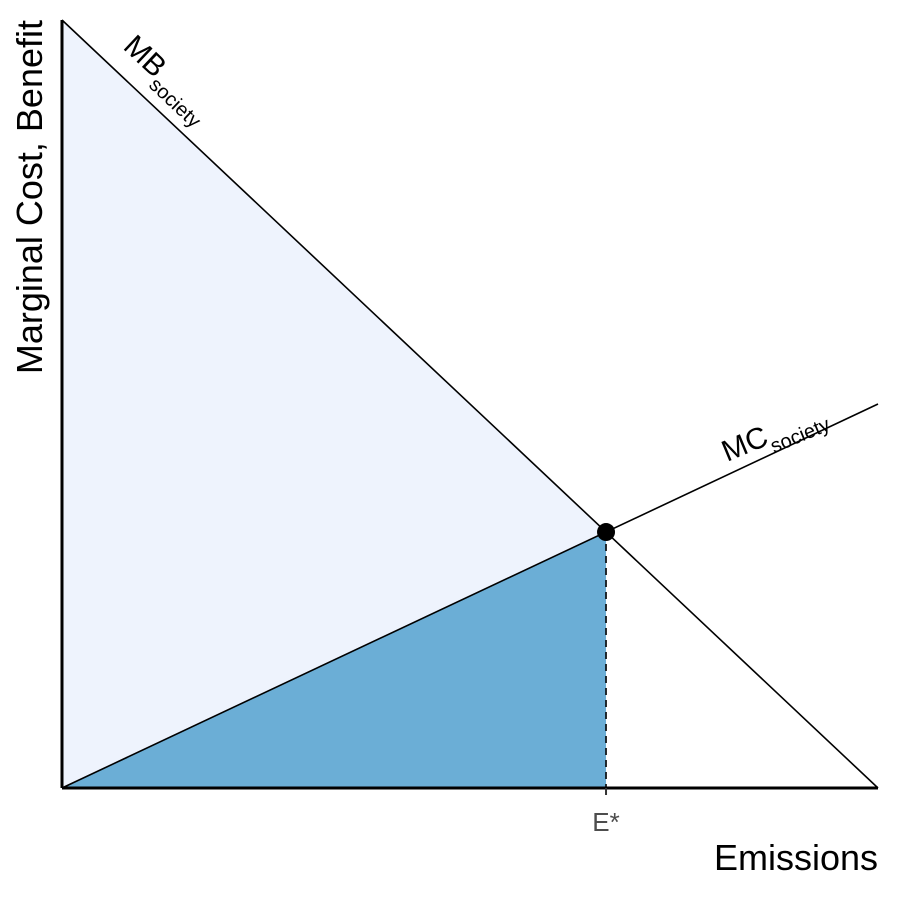 The width and height of the screenshot is (900, 900). I want to click on y-axis-title: Marginal Cost, Benefit, so click(29, 197).